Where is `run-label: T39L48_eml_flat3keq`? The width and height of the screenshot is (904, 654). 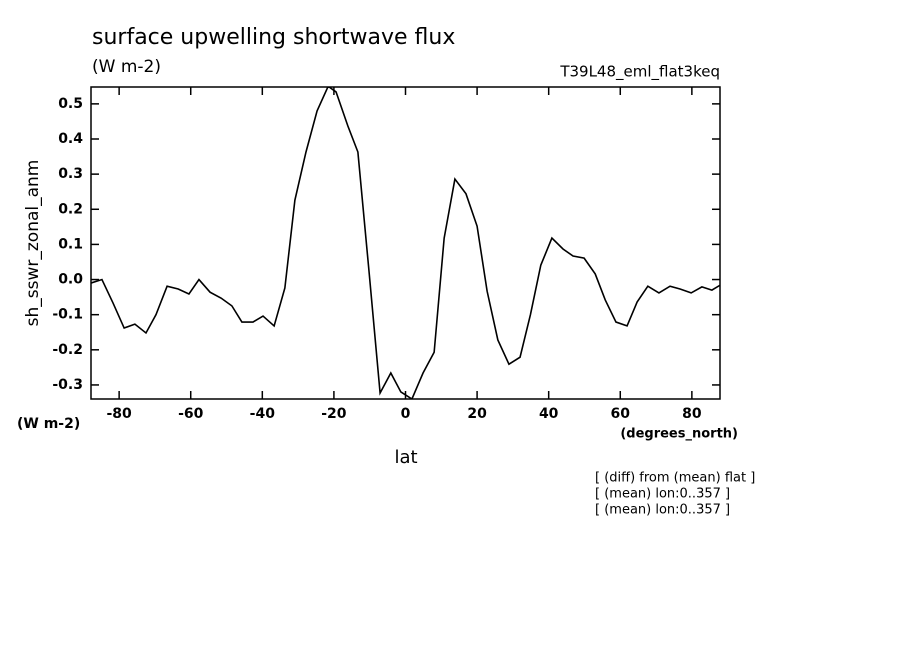 run-label: T39L48_eml_flat3keq is located at coordinates (639, 72).